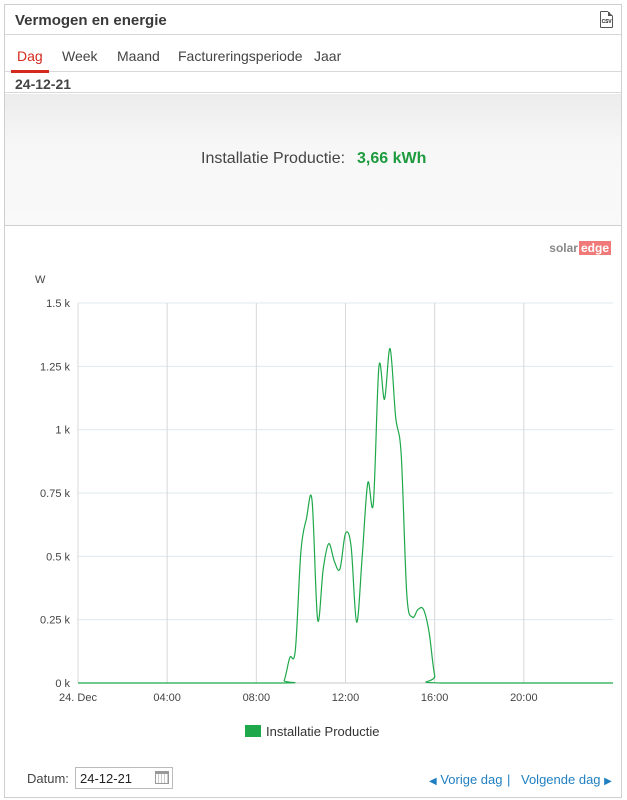 The width and height of the screenshot is (627, 800). I want to click on tab-maand: Maand, so click(138, 56).